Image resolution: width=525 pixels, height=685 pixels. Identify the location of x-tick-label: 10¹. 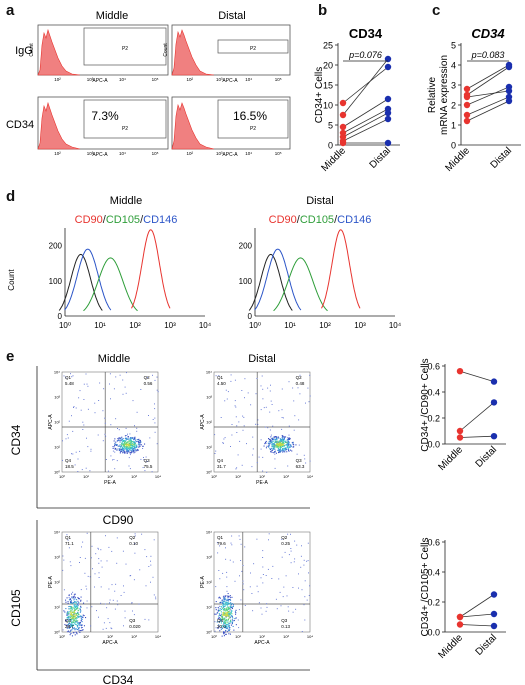
(86, 476).